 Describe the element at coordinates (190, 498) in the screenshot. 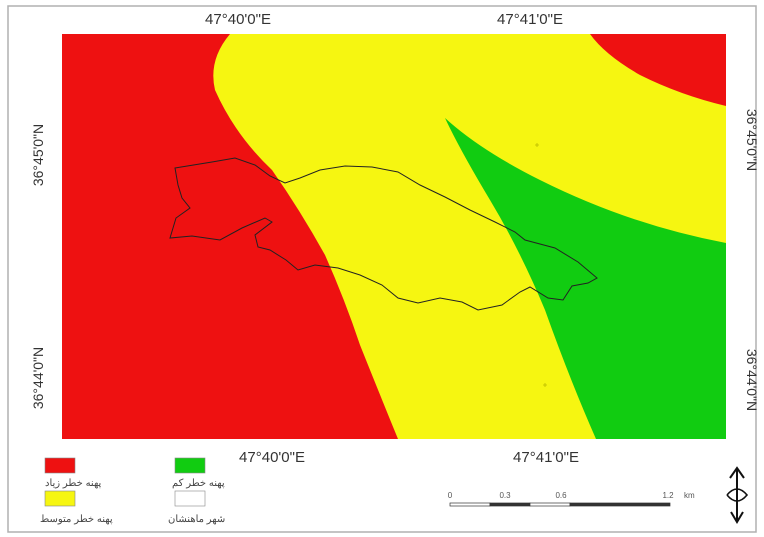

I see `legend-swatch-city` at that location.